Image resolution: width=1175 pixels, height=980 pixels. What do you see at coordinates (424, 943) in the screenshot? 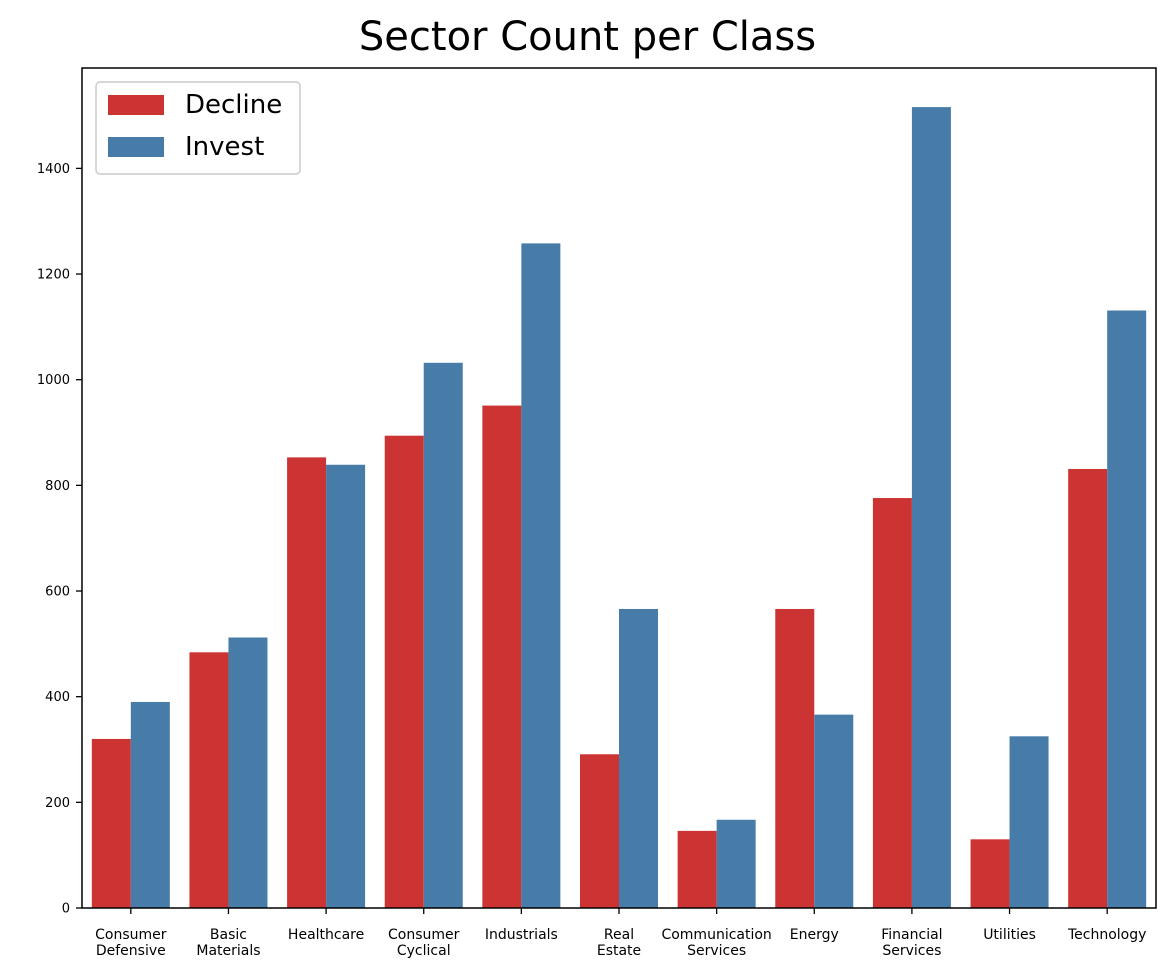
I see `x-tick-label: Consumer Cyclical` at bounding box center [424, 943].